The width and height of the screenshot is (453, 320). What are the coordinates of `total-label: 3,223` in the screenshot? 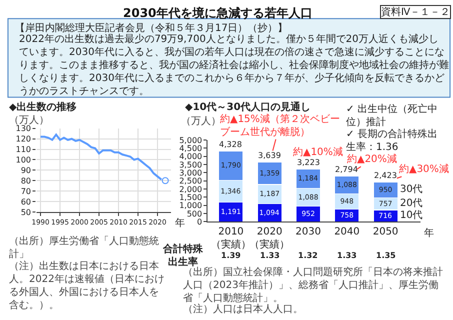 It's located at (308, 162).